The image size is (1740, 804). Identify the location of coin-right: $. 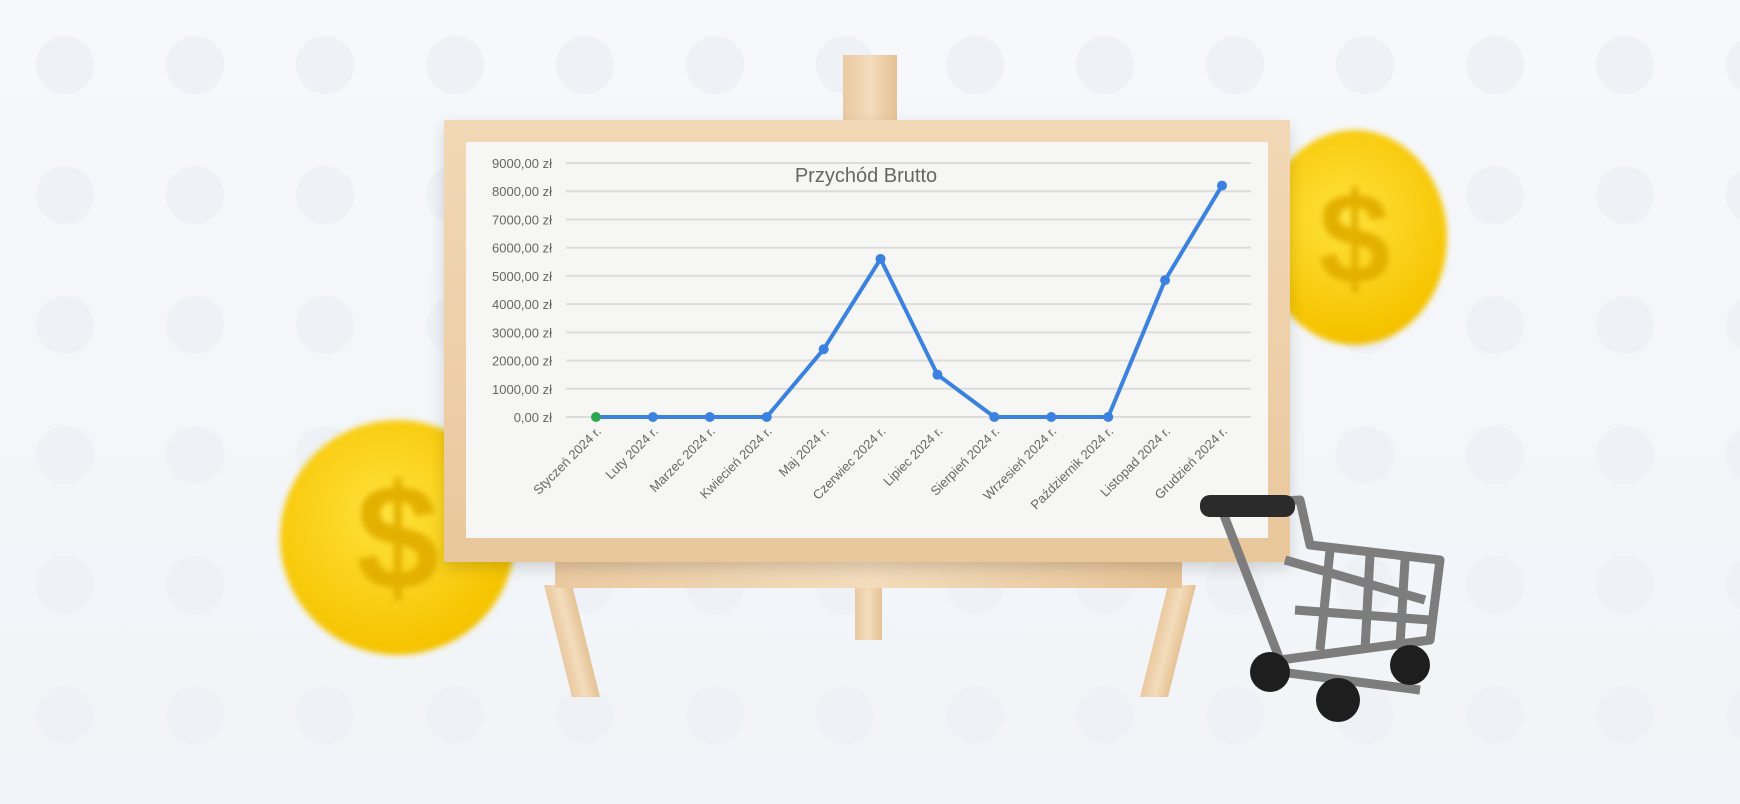
(1354, 237).